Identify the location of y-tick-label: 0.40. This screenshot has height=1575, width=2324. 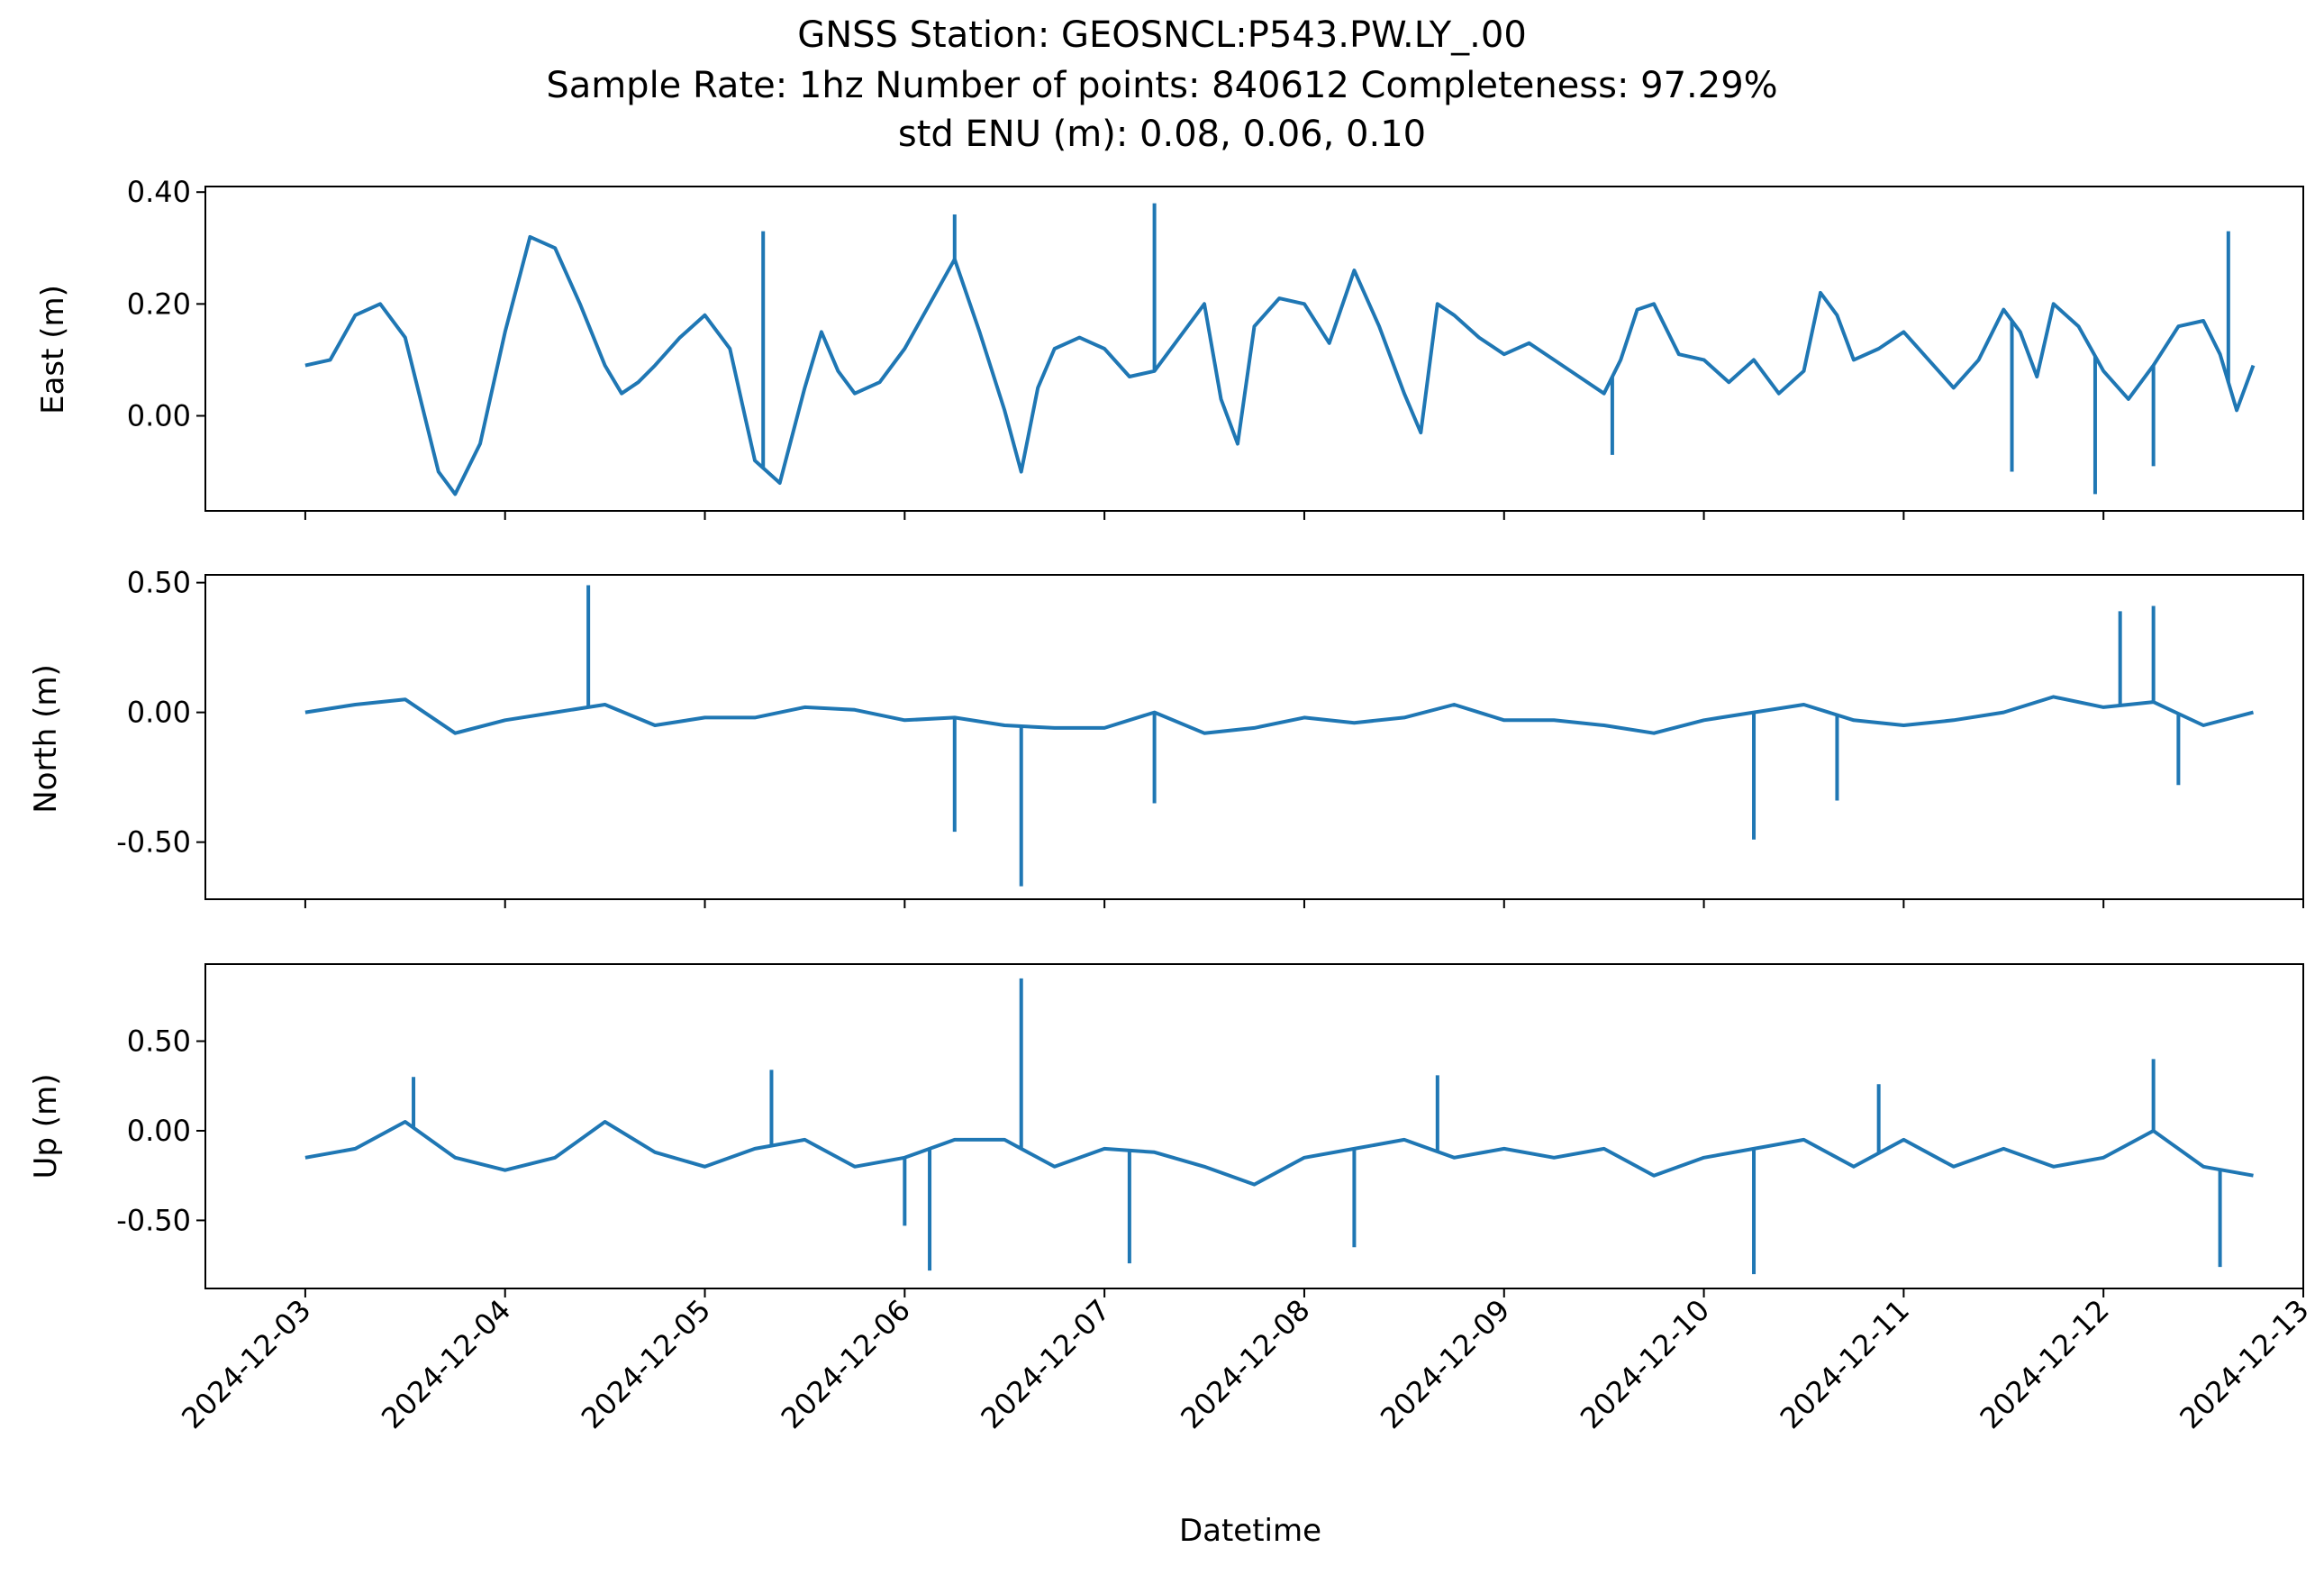
(159, 192).